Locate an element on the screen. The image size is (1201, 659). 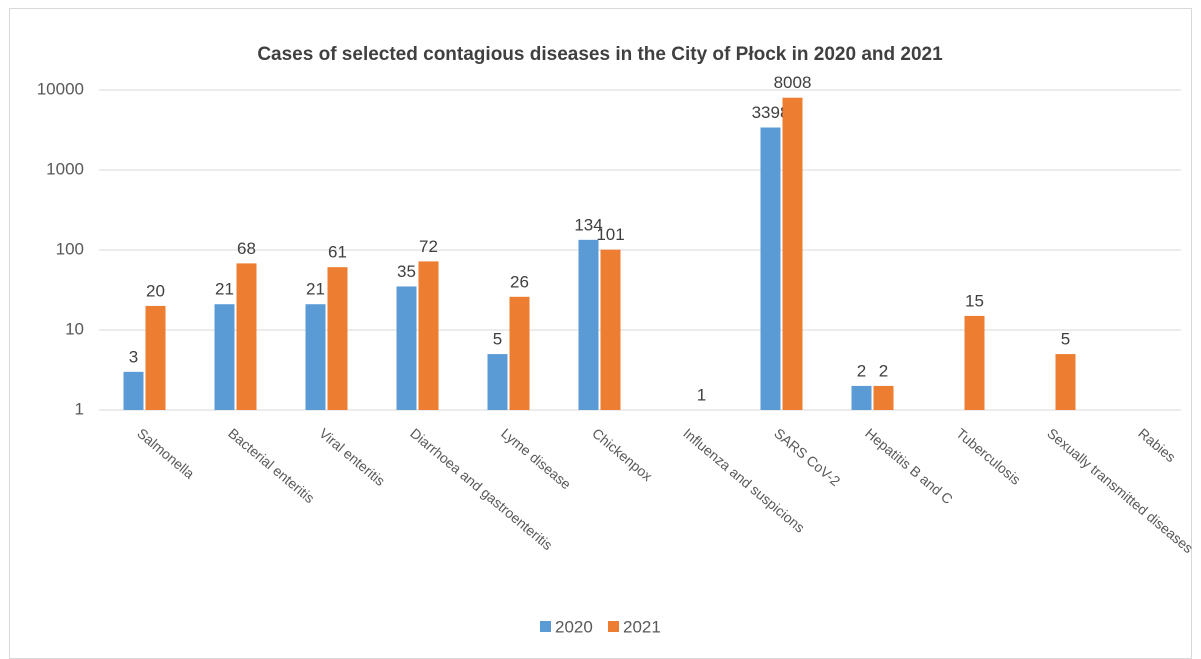
data-label: 61 is located at coordinates (337, 252).